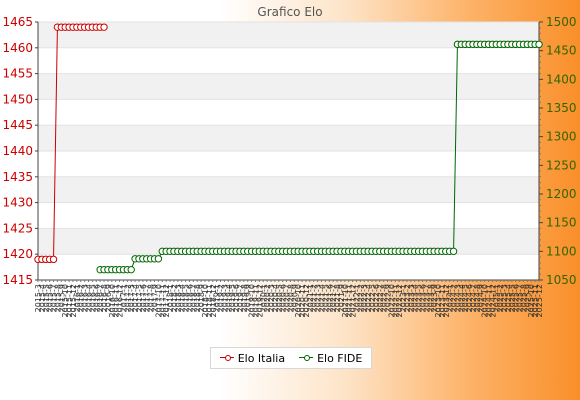 The width and height of the screenshot is (580, 400). I want to click on x-tick-label: 2017-10, so click(158, 300).